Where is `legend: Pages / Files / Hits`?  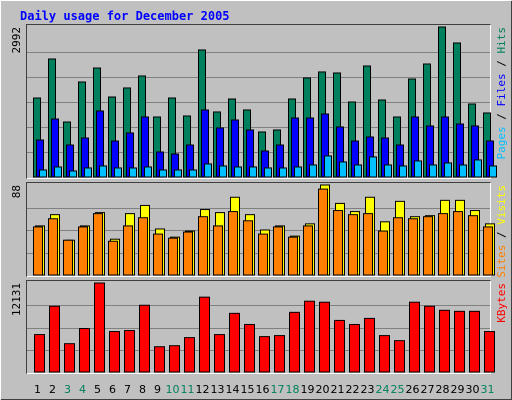 legend: Pages / Files / Hits is located at coordinates (501, 93).